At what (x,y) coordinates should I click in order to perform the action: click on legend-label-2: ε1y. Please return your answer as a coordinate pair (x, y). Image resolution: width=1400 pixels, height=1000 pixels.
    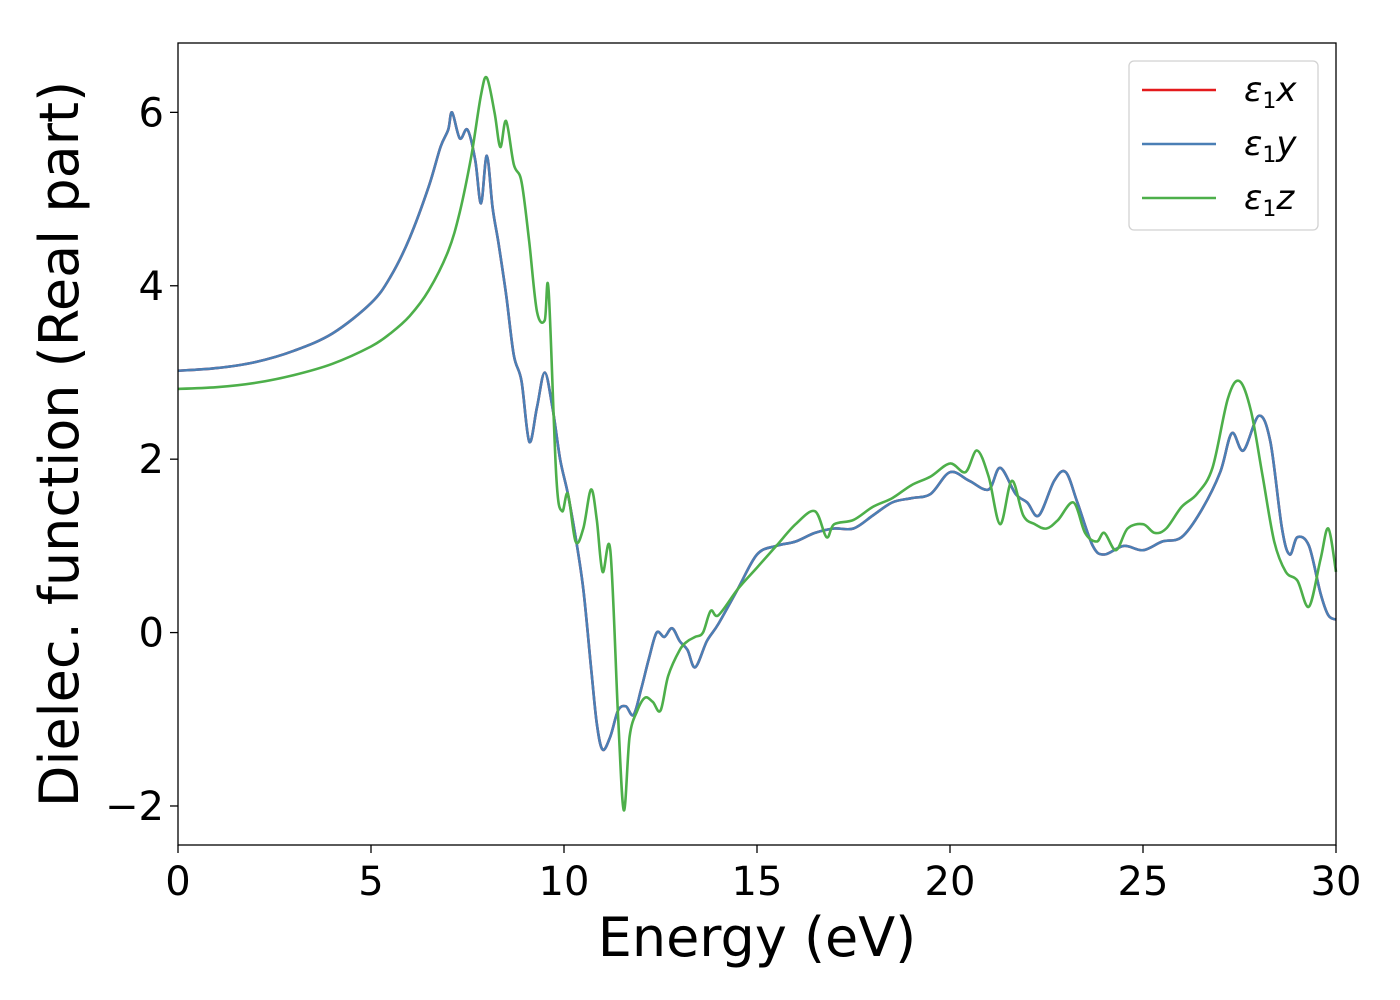
    Looking at the image, I should click on (1270, 146).